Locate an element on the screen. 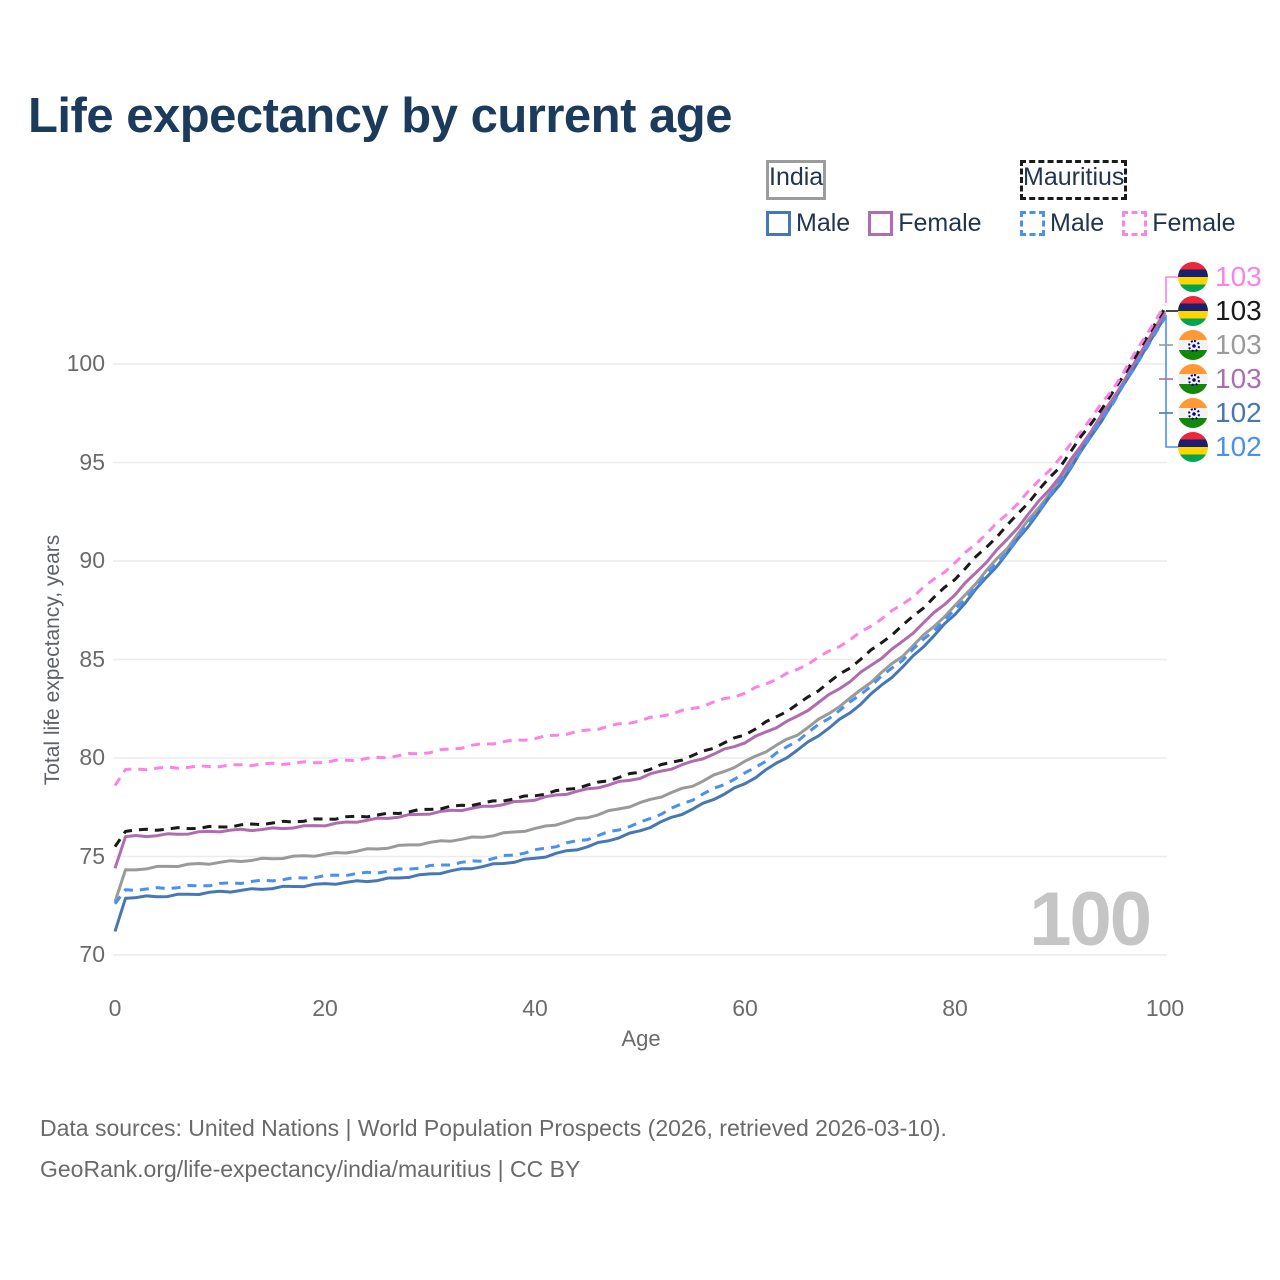 This screenshot has width=1280, height=1280. legend-label-mauritius-female: Female is located at coordinates (1194, 223).